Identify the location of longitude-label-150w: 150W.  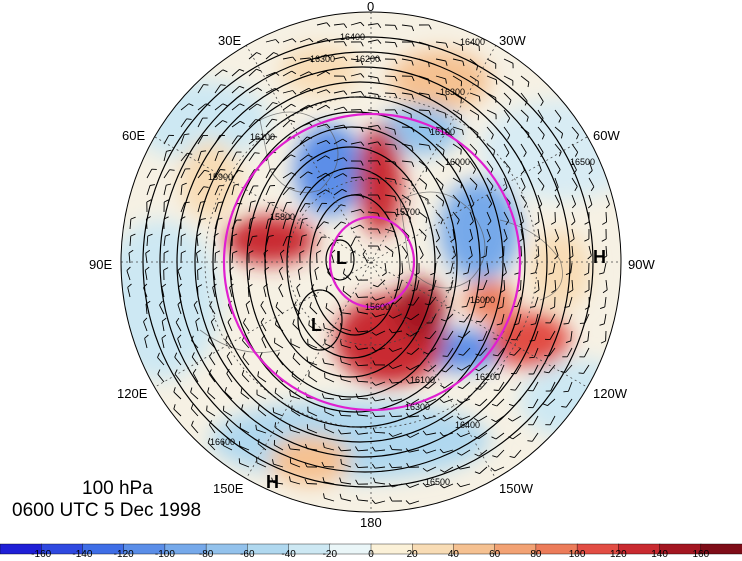
(516, 488).